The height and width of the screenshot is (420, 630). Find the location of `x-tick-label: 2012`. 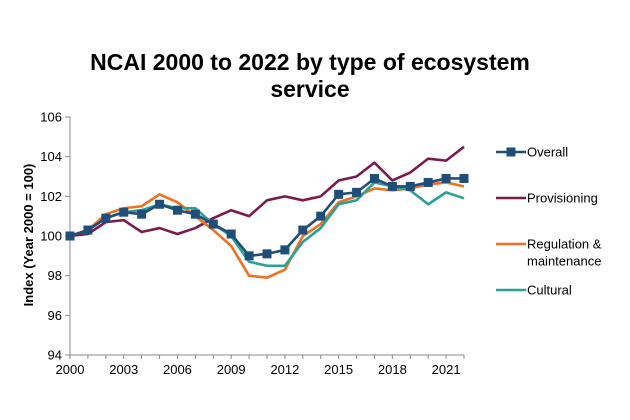

x-tick-label: 2012 is located at coordinates (284, 369).